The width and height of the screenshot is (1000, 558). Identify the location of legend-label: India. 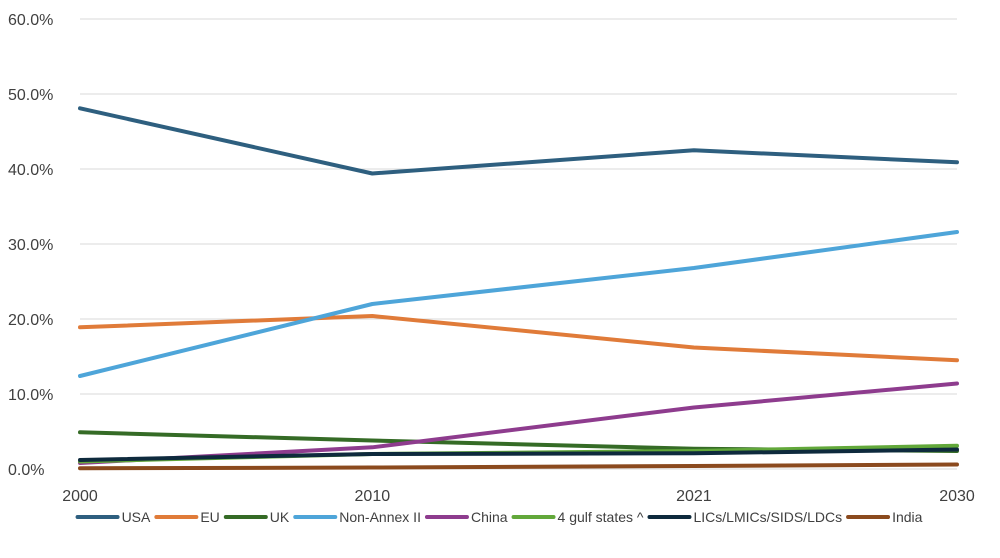
(907, 517).